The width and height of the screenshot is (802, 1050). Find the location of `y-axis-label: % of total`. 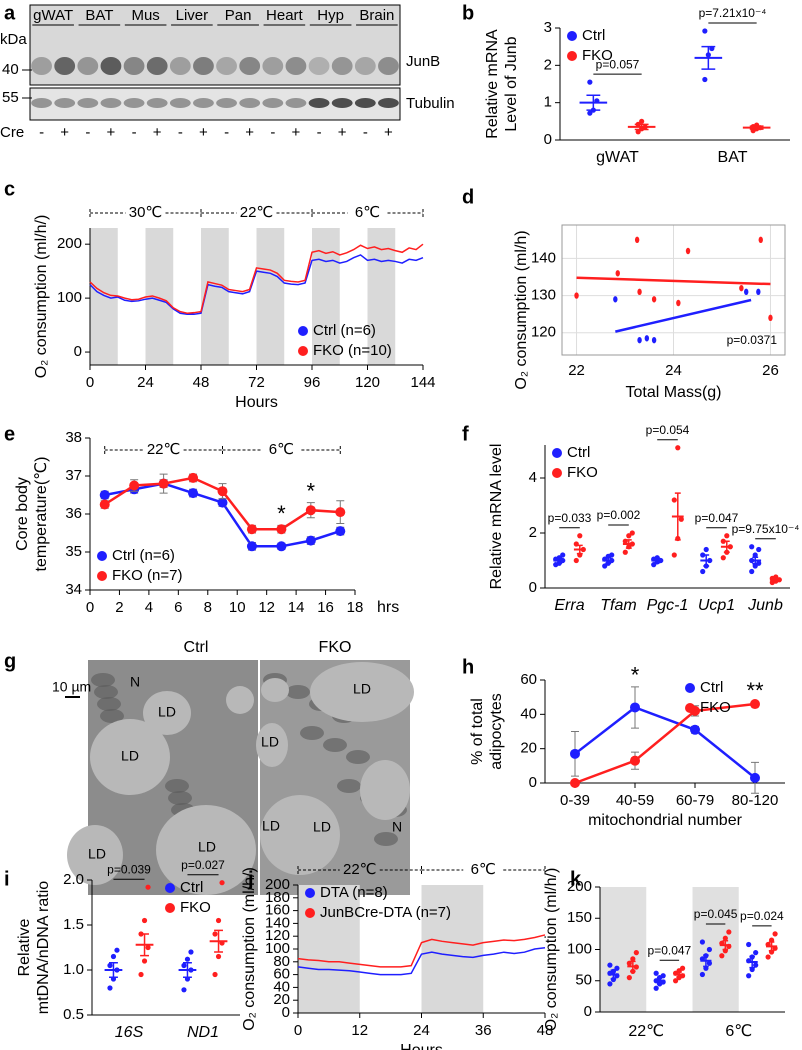

y-axis-label: % of total is located at coordinates (477, 731).